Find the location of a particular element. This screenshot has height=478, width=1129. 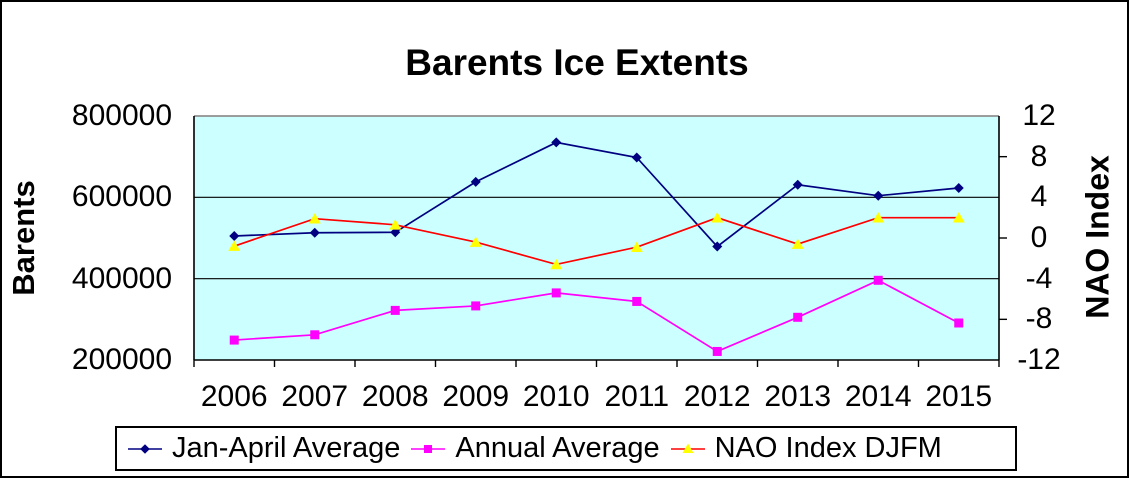

series-line-jan-april-average is located at coordinates (596, 194).